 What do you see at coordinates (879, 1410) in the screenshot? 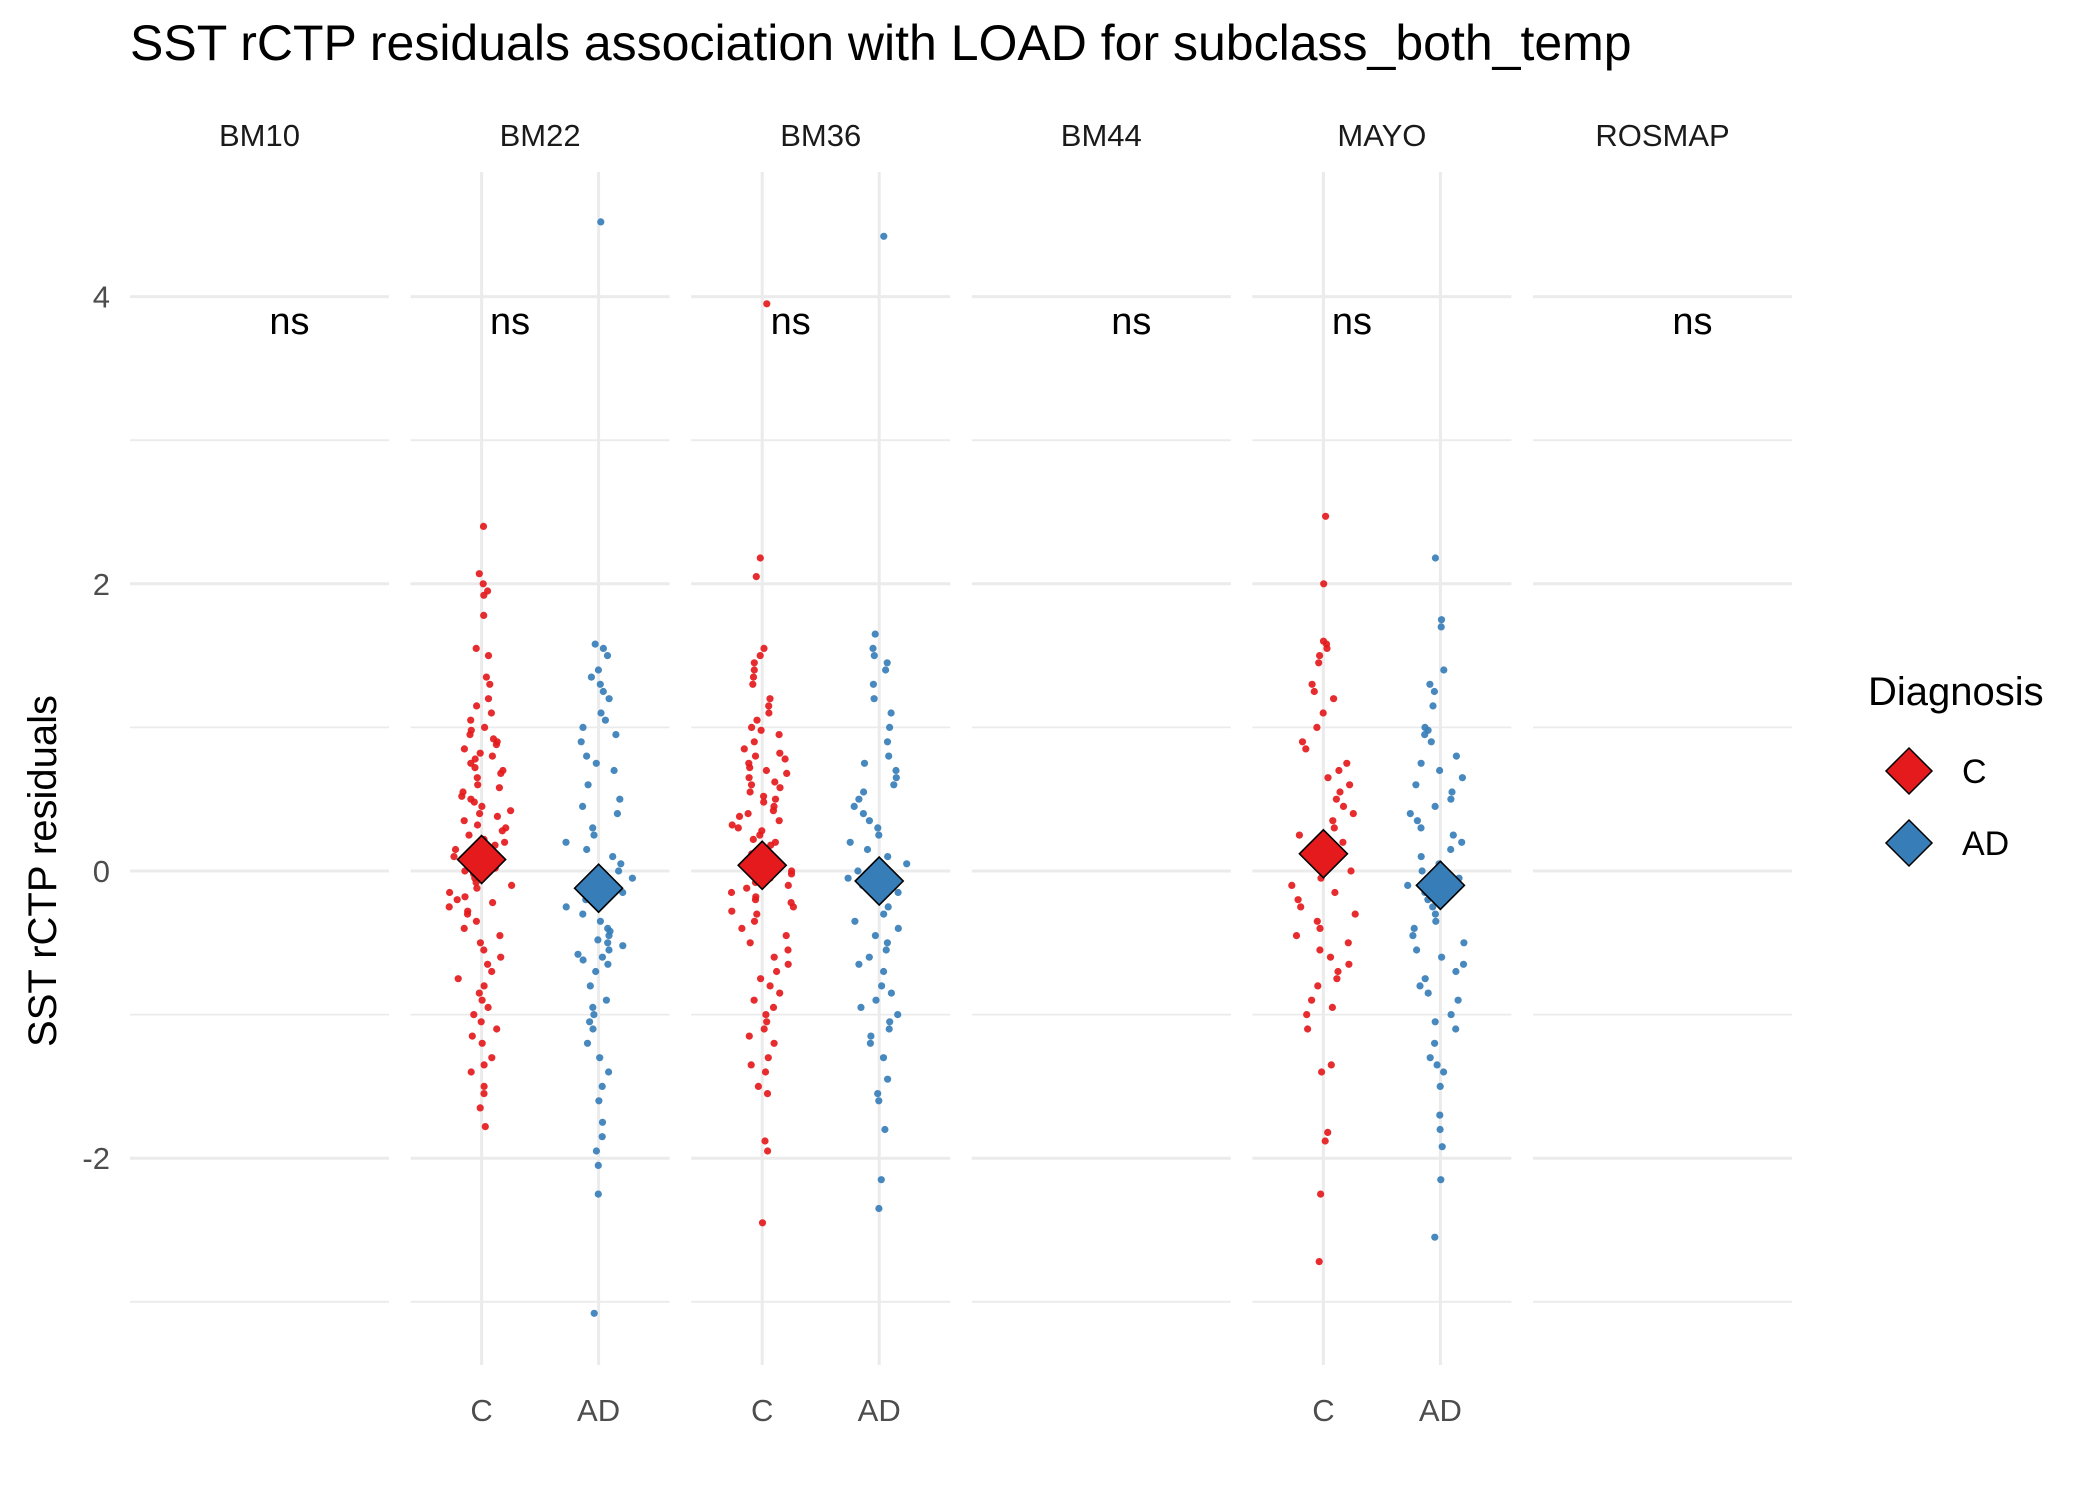
I see `x-tick-label-bm36-ad: AD` at bounding box center [879, 1410].